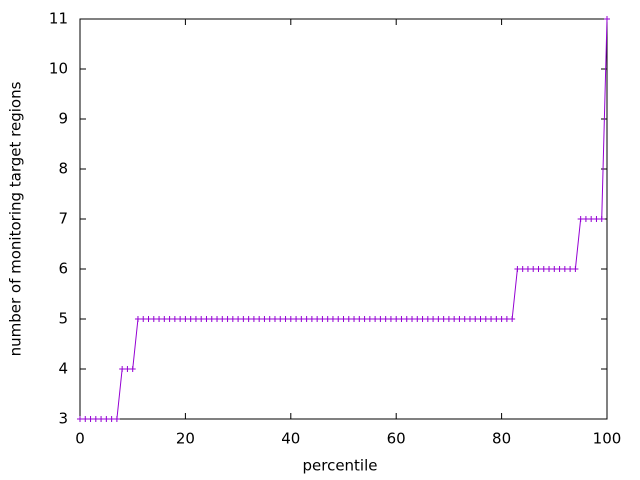 This screenshot has height=480, width=640. I want to click on x-tick-label: 0, so click(80, 439).